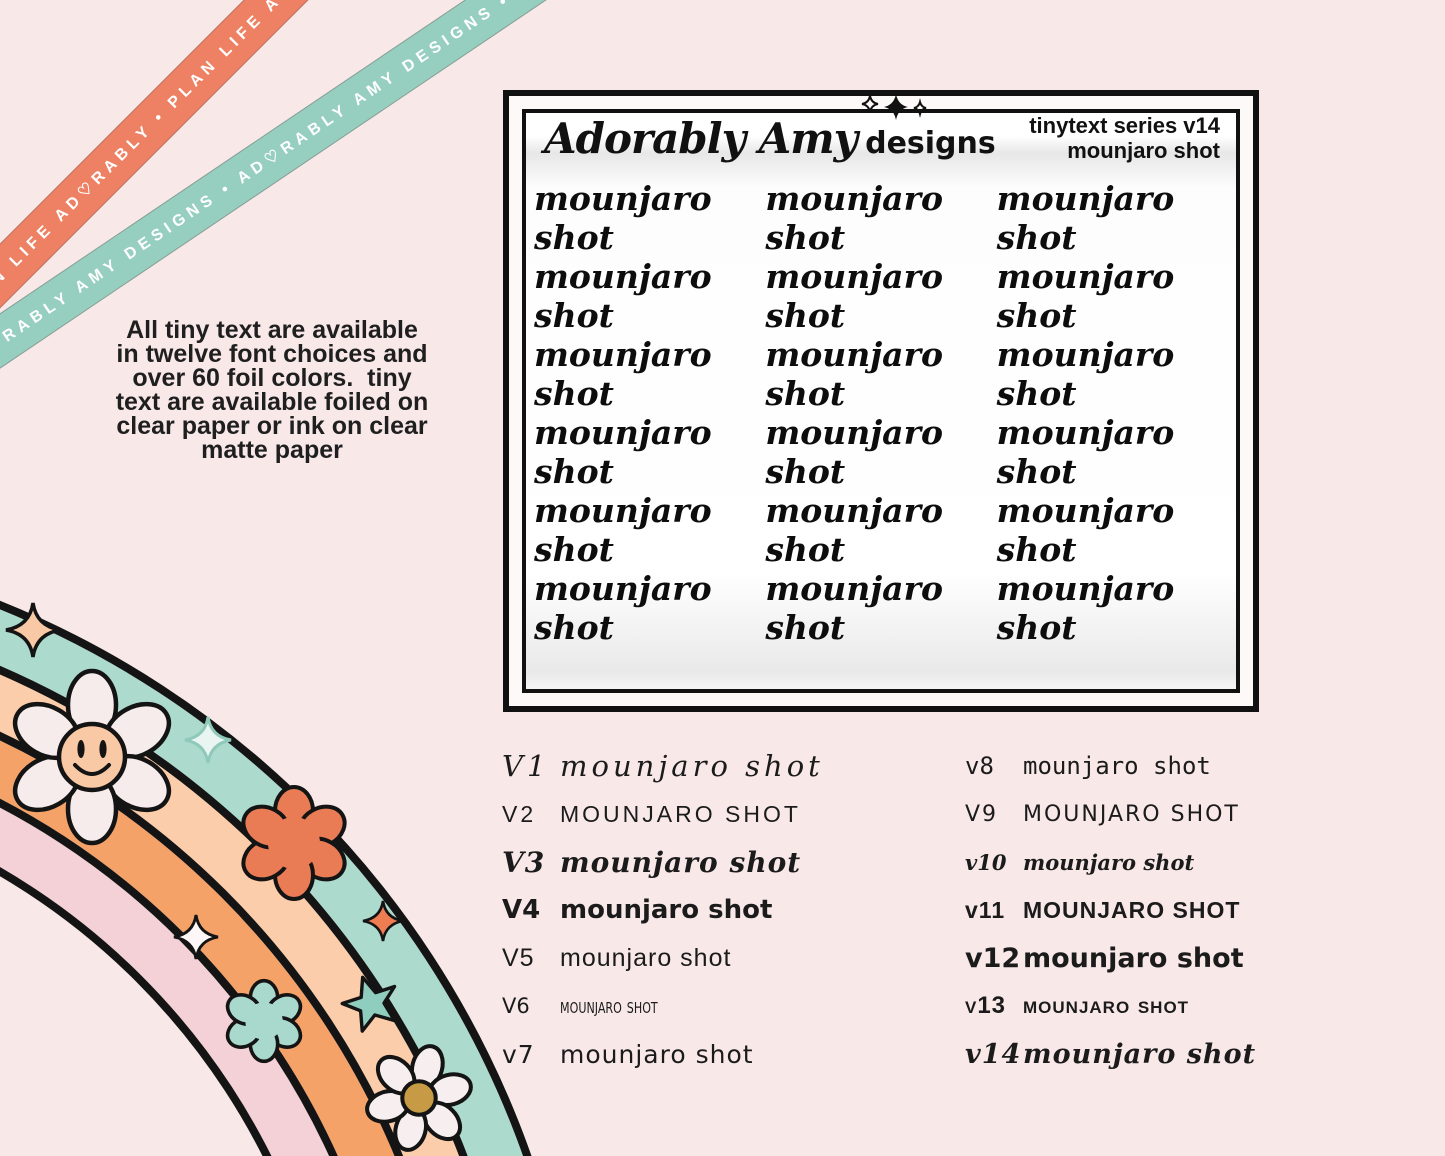  I want to click on version-row-v2: V2 MOUNJARO SHOT, so click(717, 814).